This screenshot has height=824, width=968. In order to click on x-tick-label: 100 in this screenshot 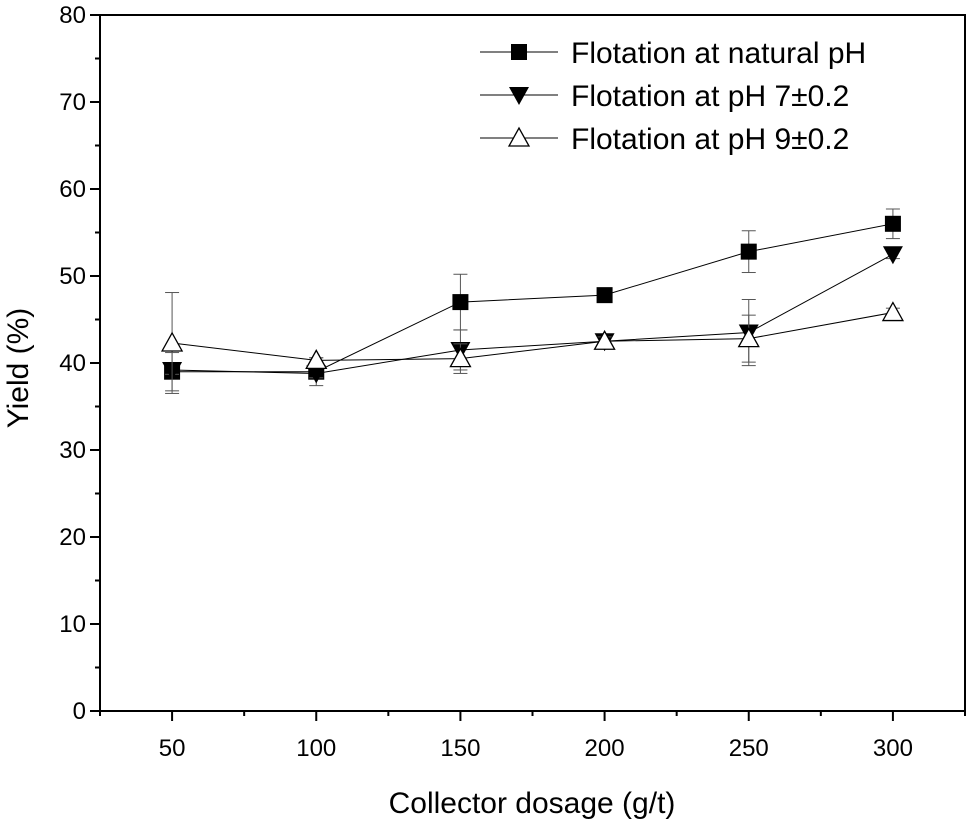, I will do `click(316, 748)`.